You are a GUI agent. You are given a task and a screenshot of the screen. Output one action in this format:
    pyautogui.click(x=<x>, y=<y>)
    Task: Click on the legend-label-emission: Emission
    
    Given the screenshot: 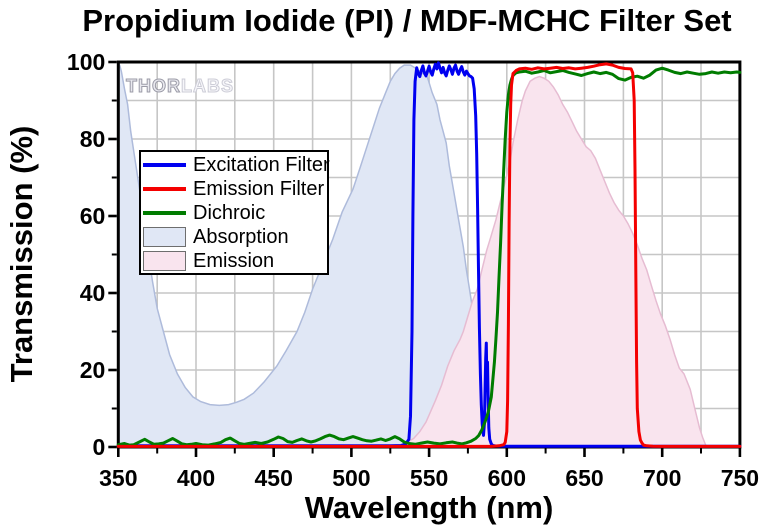 What is the action you would take?
    pyautogui.click(x=234, y=260)
    